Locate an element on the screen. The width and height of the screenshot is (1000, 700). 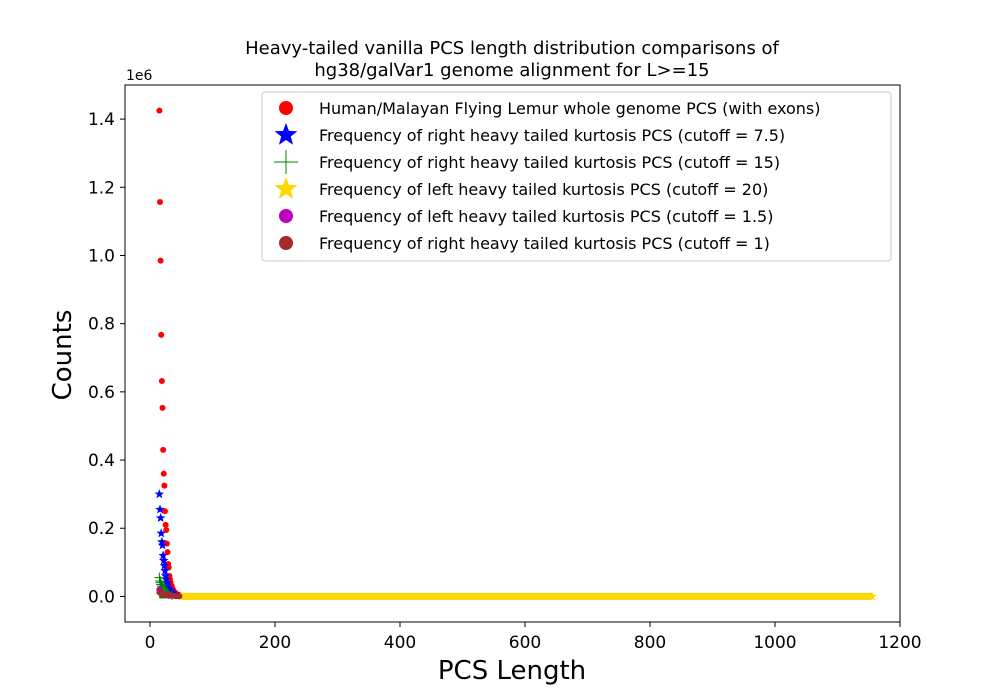
y-axis: 0.0 0.2 0.4 0.6 0.8 1.0 1.2 1.4 is located at coordinates (106, 358).